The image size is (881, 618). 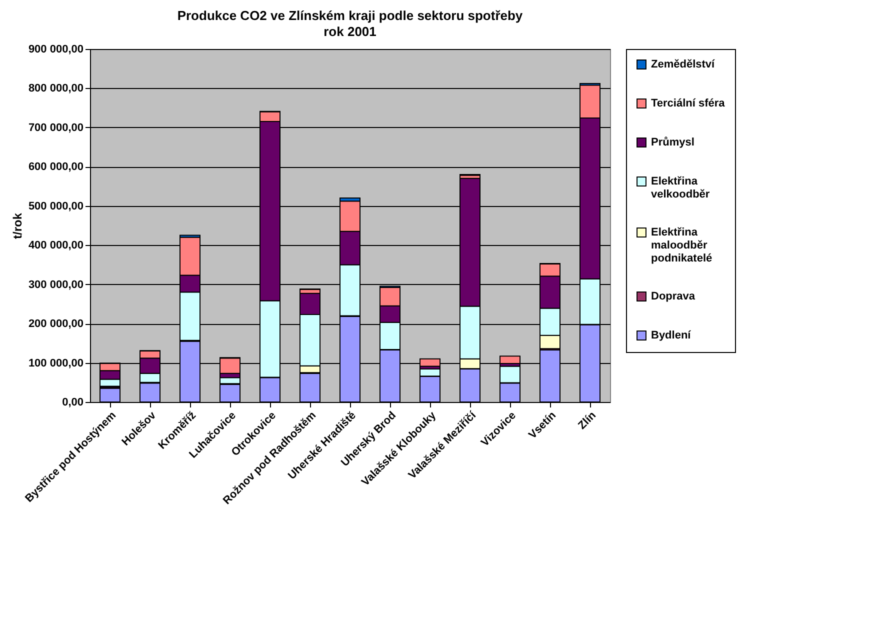 I want to click on y-axis-title: t/rok, so click(x=17, y=226).